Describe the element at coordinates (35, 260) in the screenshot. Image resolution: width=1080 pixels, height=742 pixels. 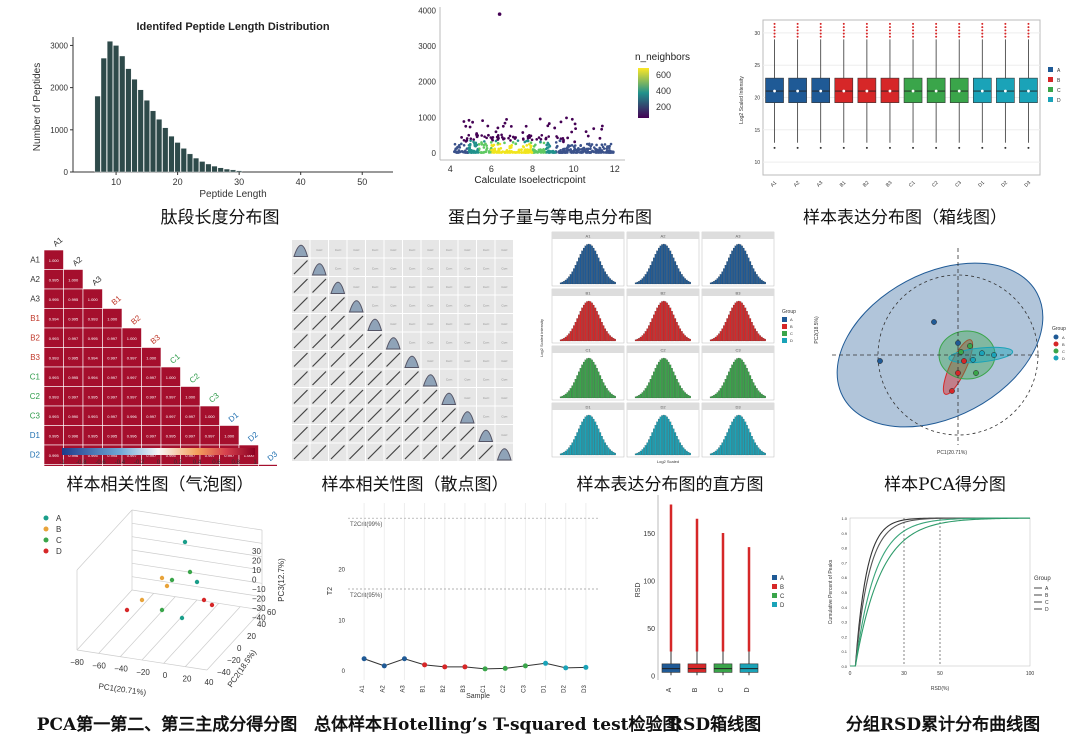
I see `row-label: A1` at that location.